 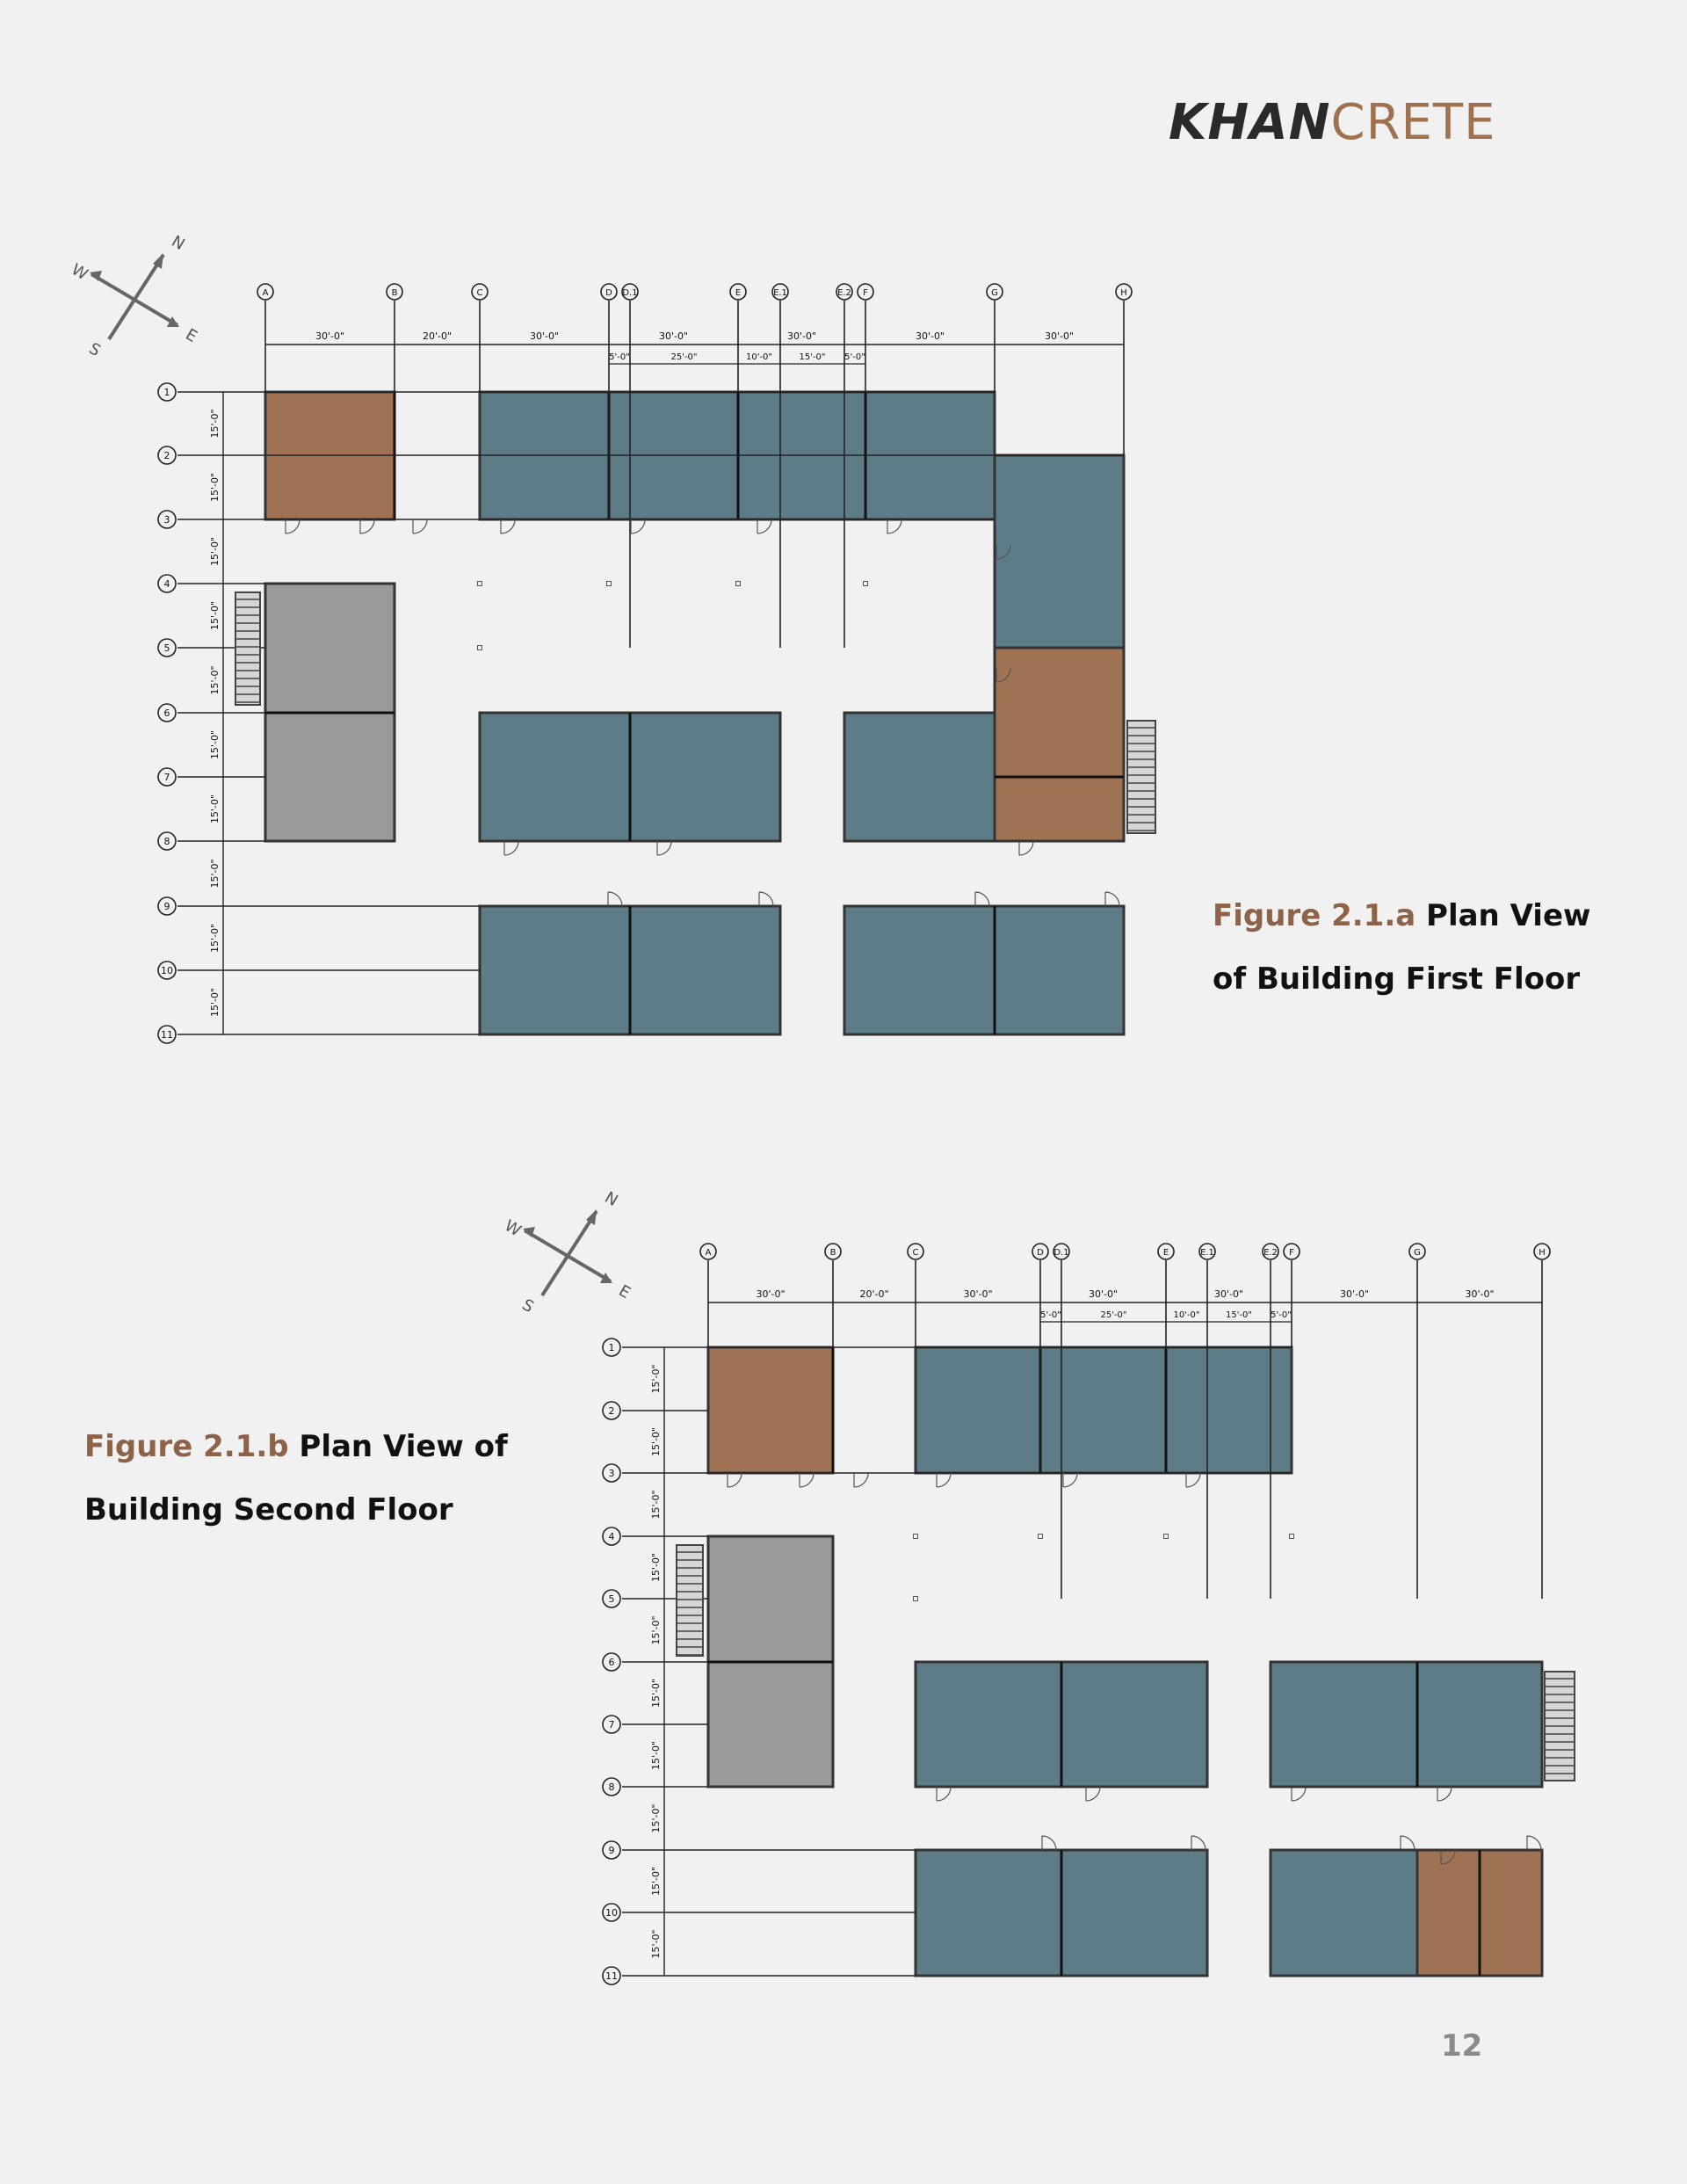 I want to click on compass-n-label: N, so click(x=611, y=1199).